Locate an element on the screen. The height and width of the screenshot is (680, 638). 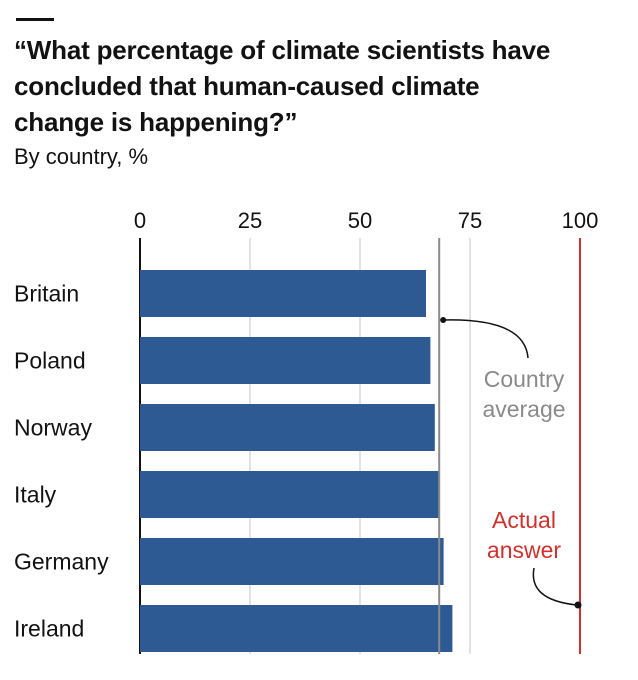
actual-answer-label-line-2: answer is located at coordinates (524, 550).